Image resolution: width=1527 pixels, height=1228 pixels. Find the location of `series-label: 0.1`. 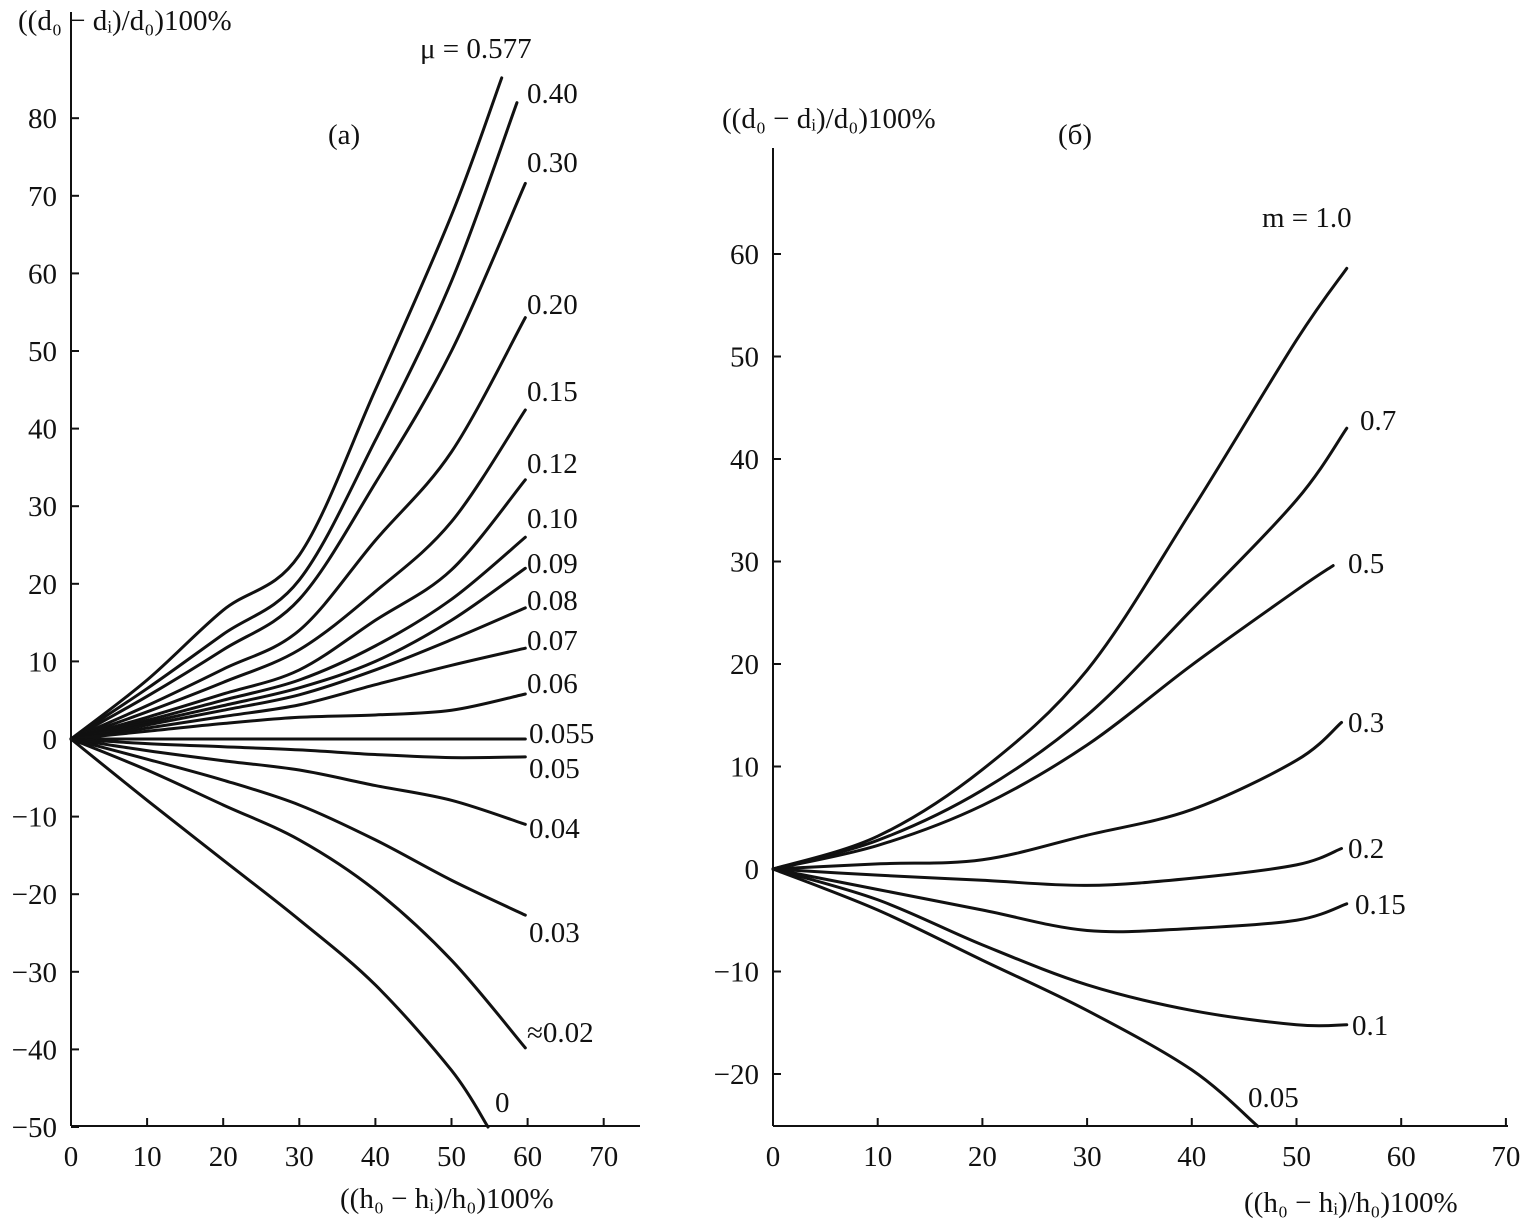

series-label: 0.1 is located at coordinates (1370, 1026).